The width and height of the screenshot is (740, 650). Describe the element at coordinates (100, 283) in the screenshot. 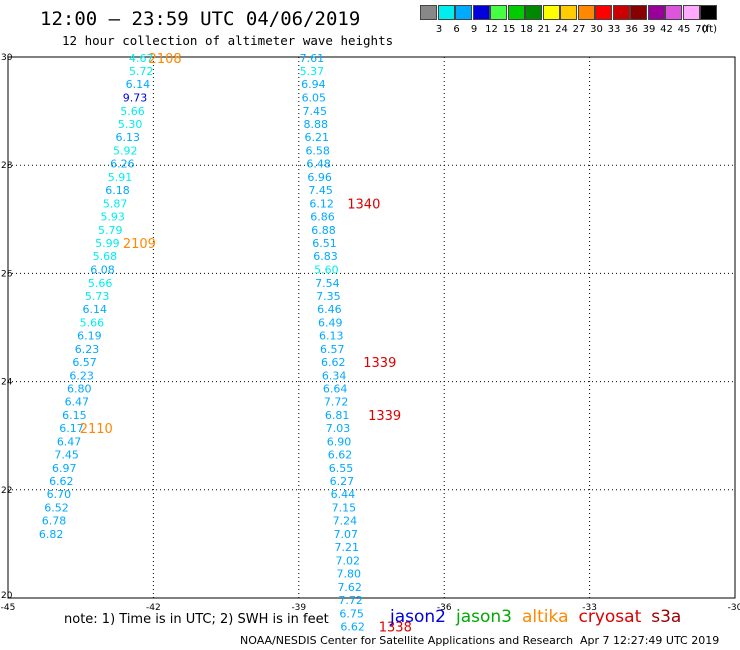

I see `wave-height-label: 5.66` at that location.